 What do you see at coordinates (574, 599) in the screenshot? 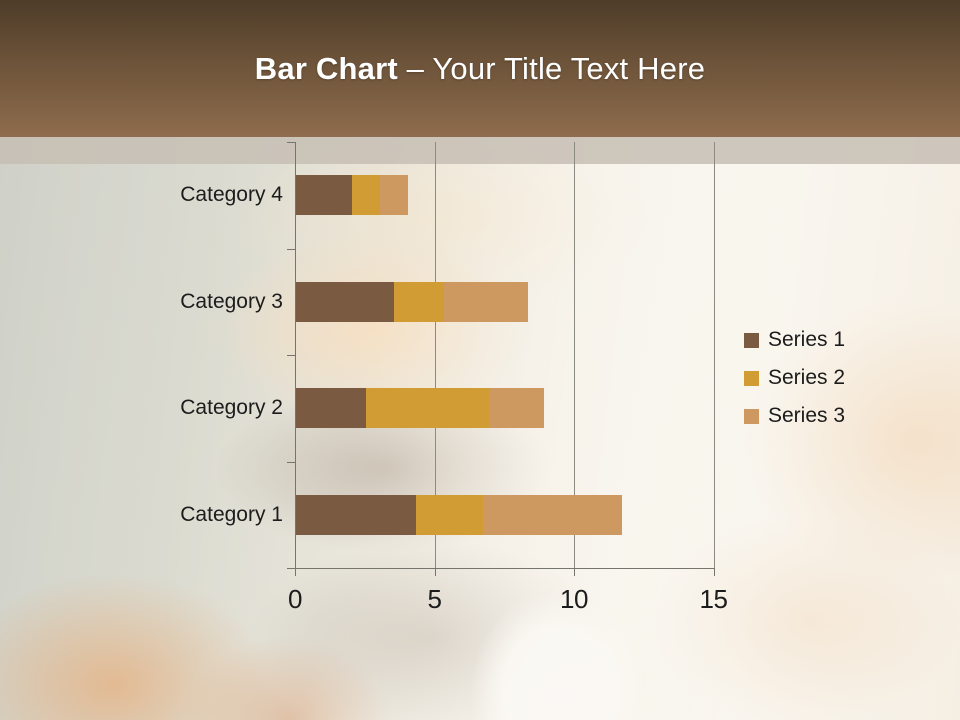
I see `value-axis-label: 10` at bounding box center [574, 599].